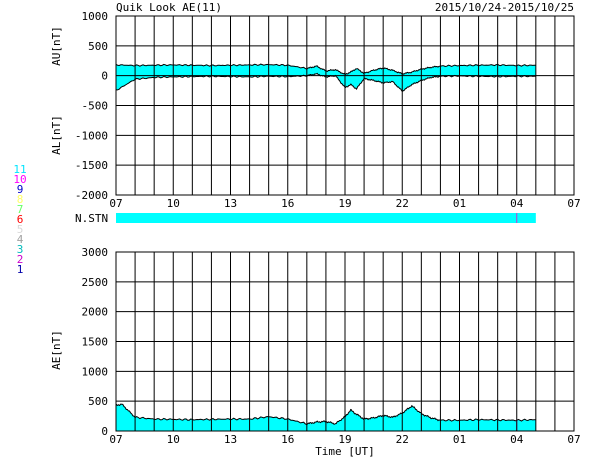 The width and height of the screenshot is (590, 460). I want to click on au-xtick-label: 16, so click(287, 203).